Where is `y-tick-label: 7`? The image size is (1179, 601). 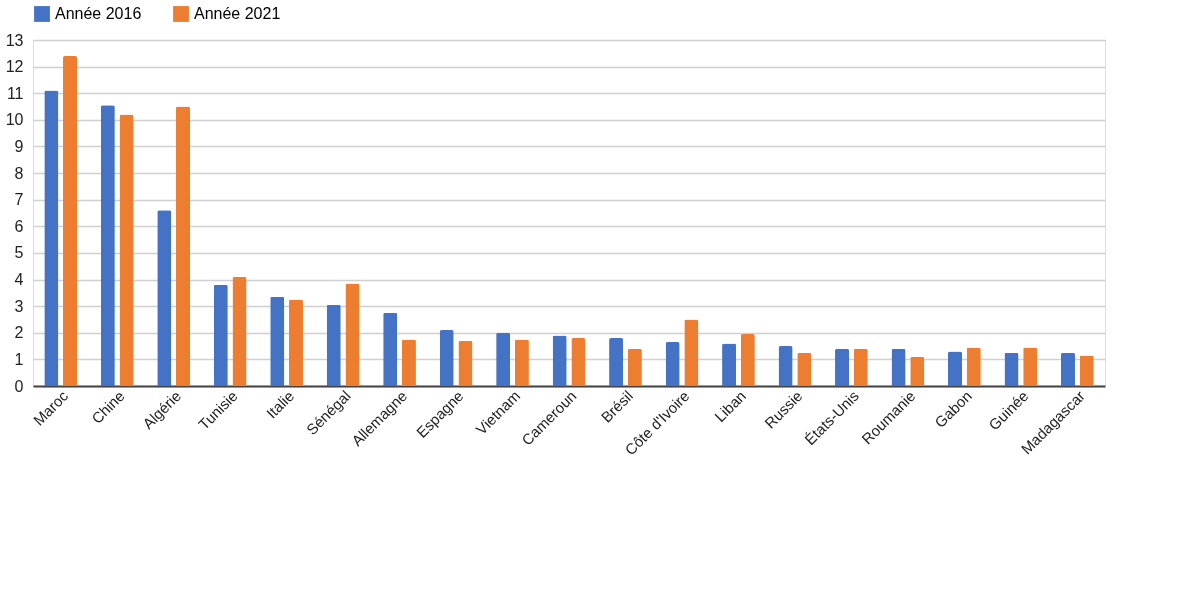
y-tick-label: 7 is located at coordinates (19, 200).